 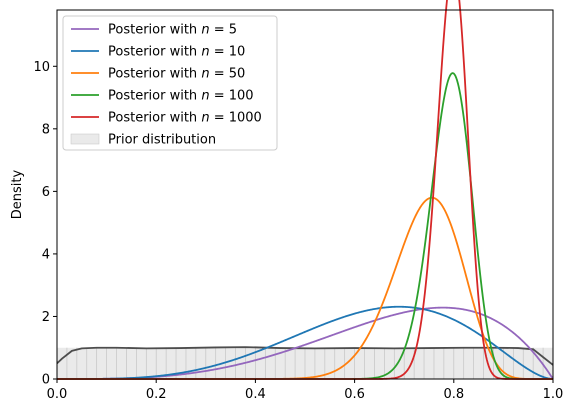 I want to click on y-tick-label: 2, so click(x=46, y=317).